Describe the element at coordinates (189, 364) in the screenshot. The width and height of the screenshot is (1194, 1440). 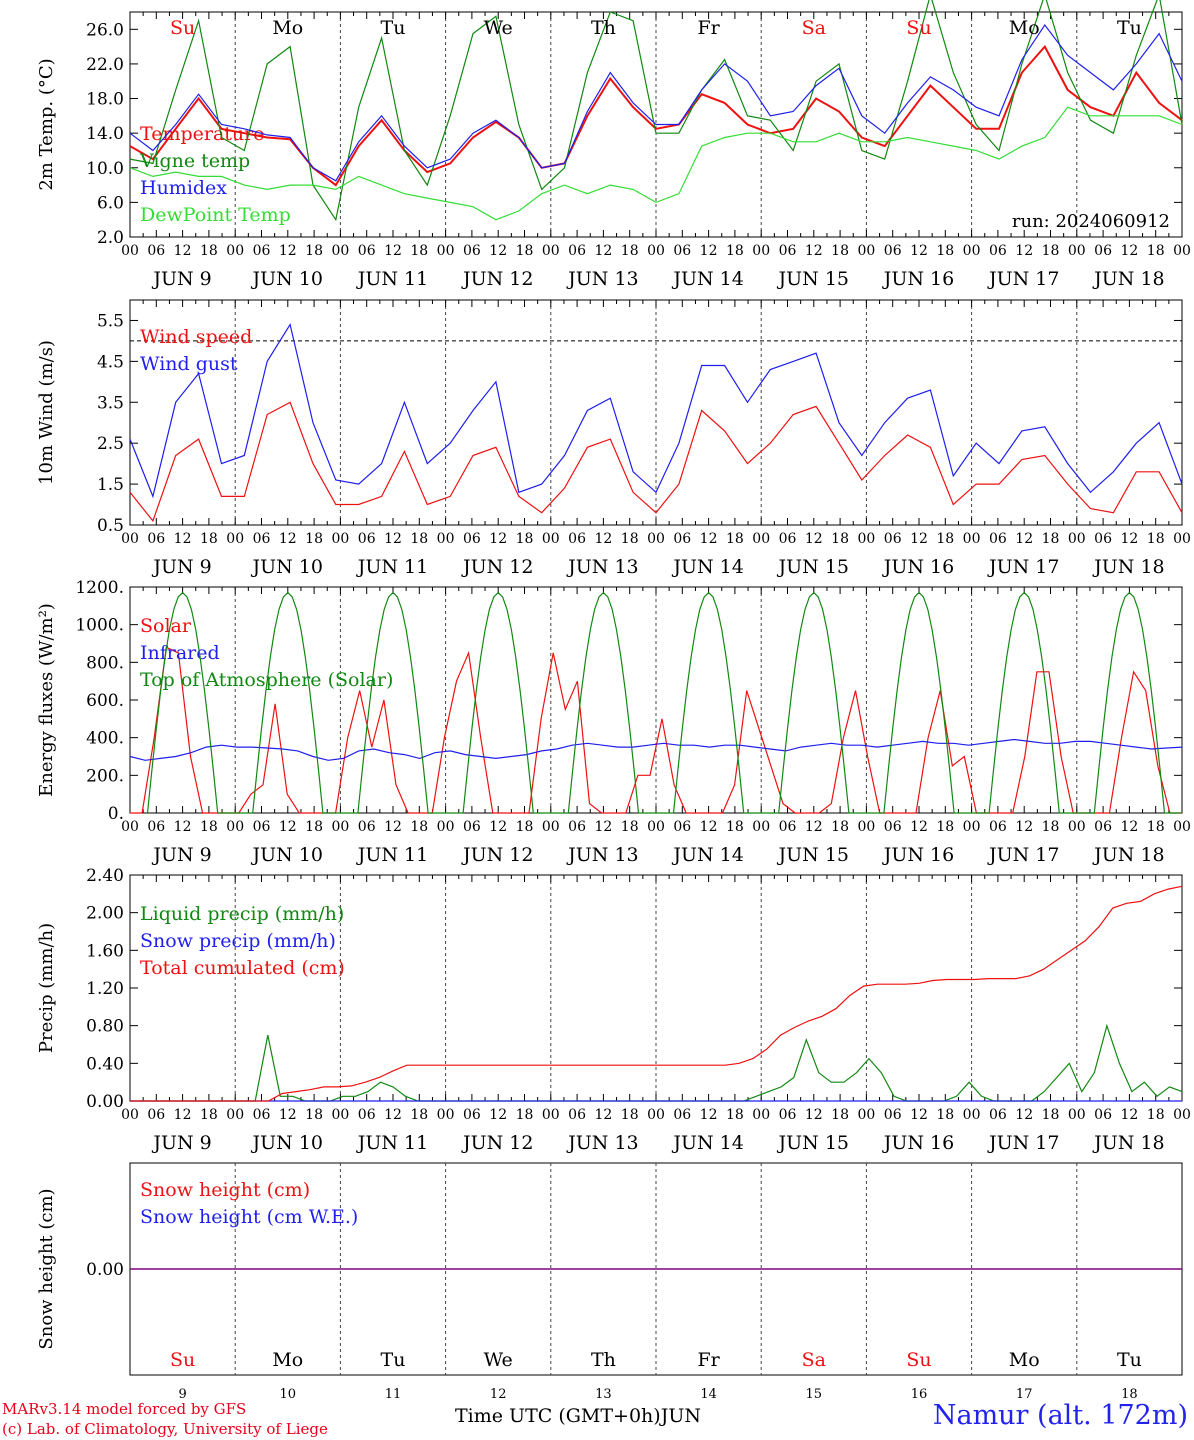
I see `legend-entry: Wind gust` at that location.